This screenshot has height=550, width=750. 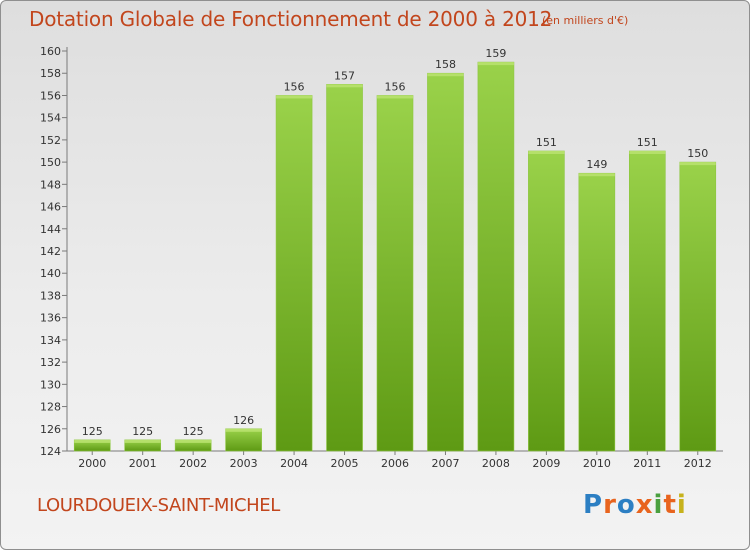 I want to click on y-tick-label: 160, so click(x=50, y=51).